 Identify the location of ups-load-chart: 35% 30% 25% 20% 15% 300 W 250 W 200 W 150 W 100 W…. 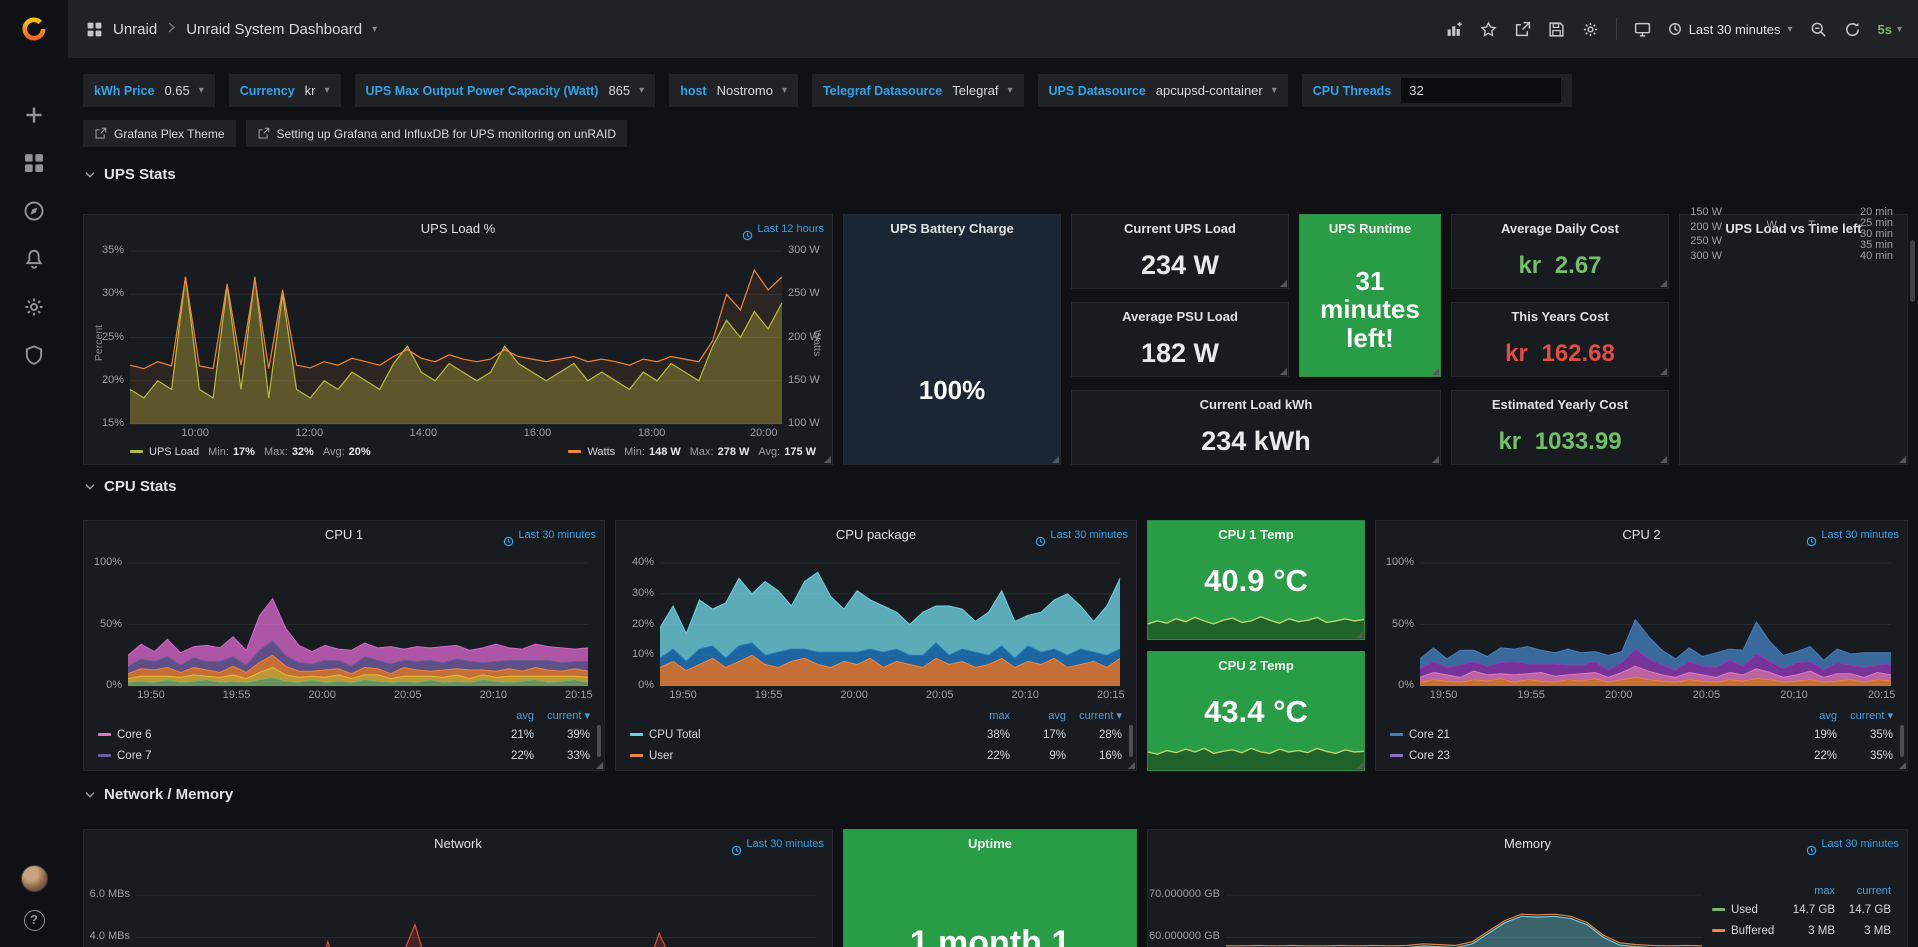
(458, 342).